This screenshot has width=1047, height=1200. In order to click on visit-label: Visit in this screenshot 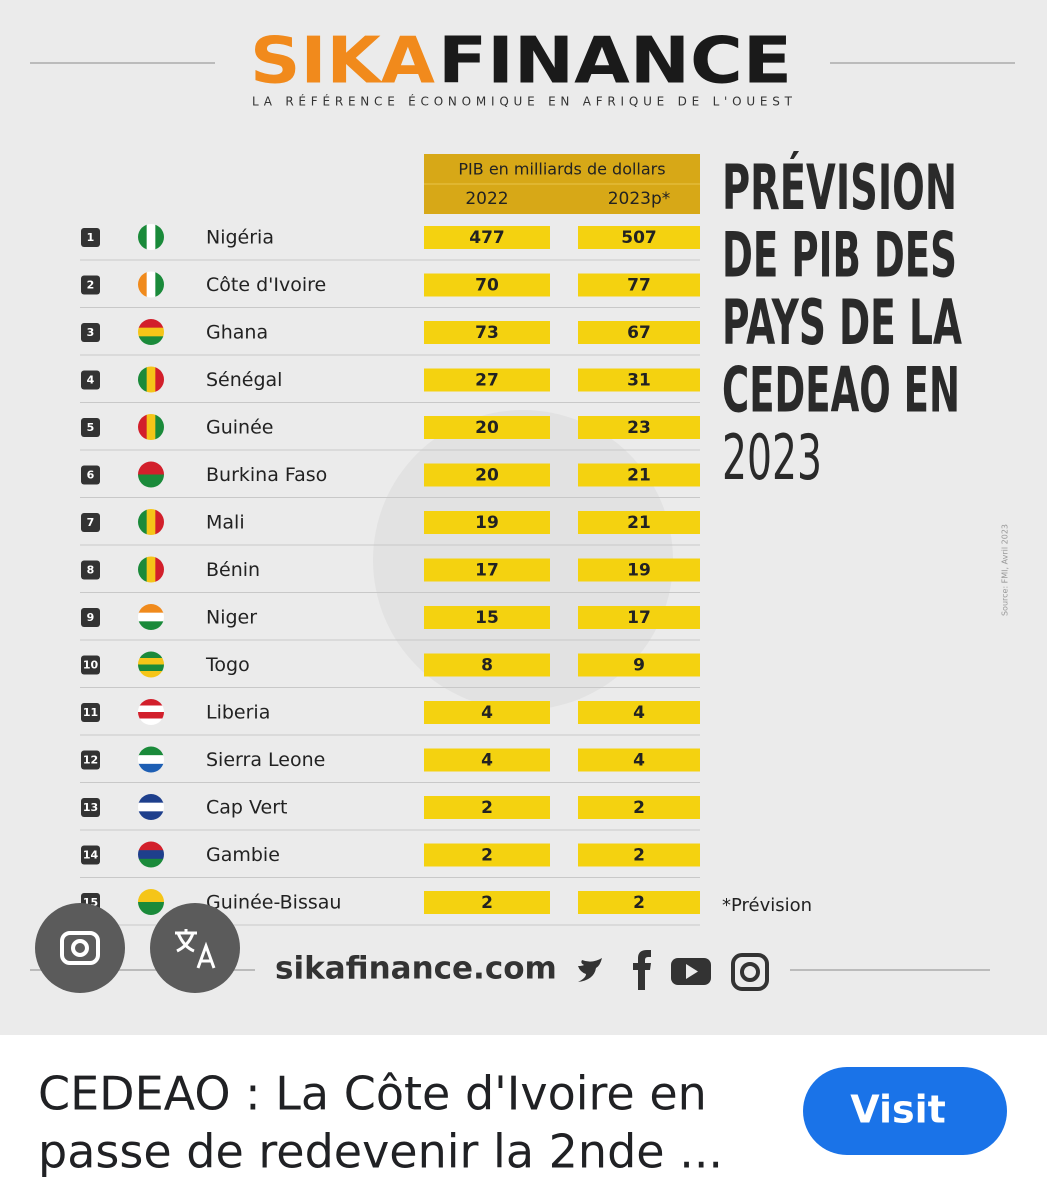, I will do `click(898, 1110)`.